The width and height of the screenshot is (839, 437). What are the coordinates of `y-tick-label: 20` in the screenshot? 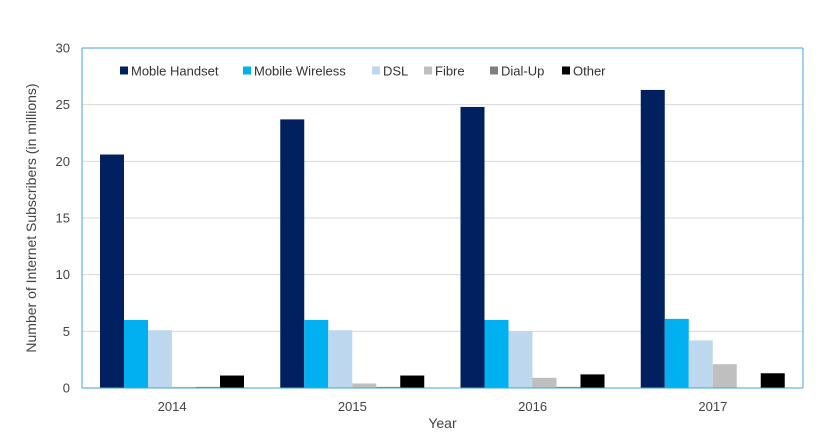 It's located at (63, 161).